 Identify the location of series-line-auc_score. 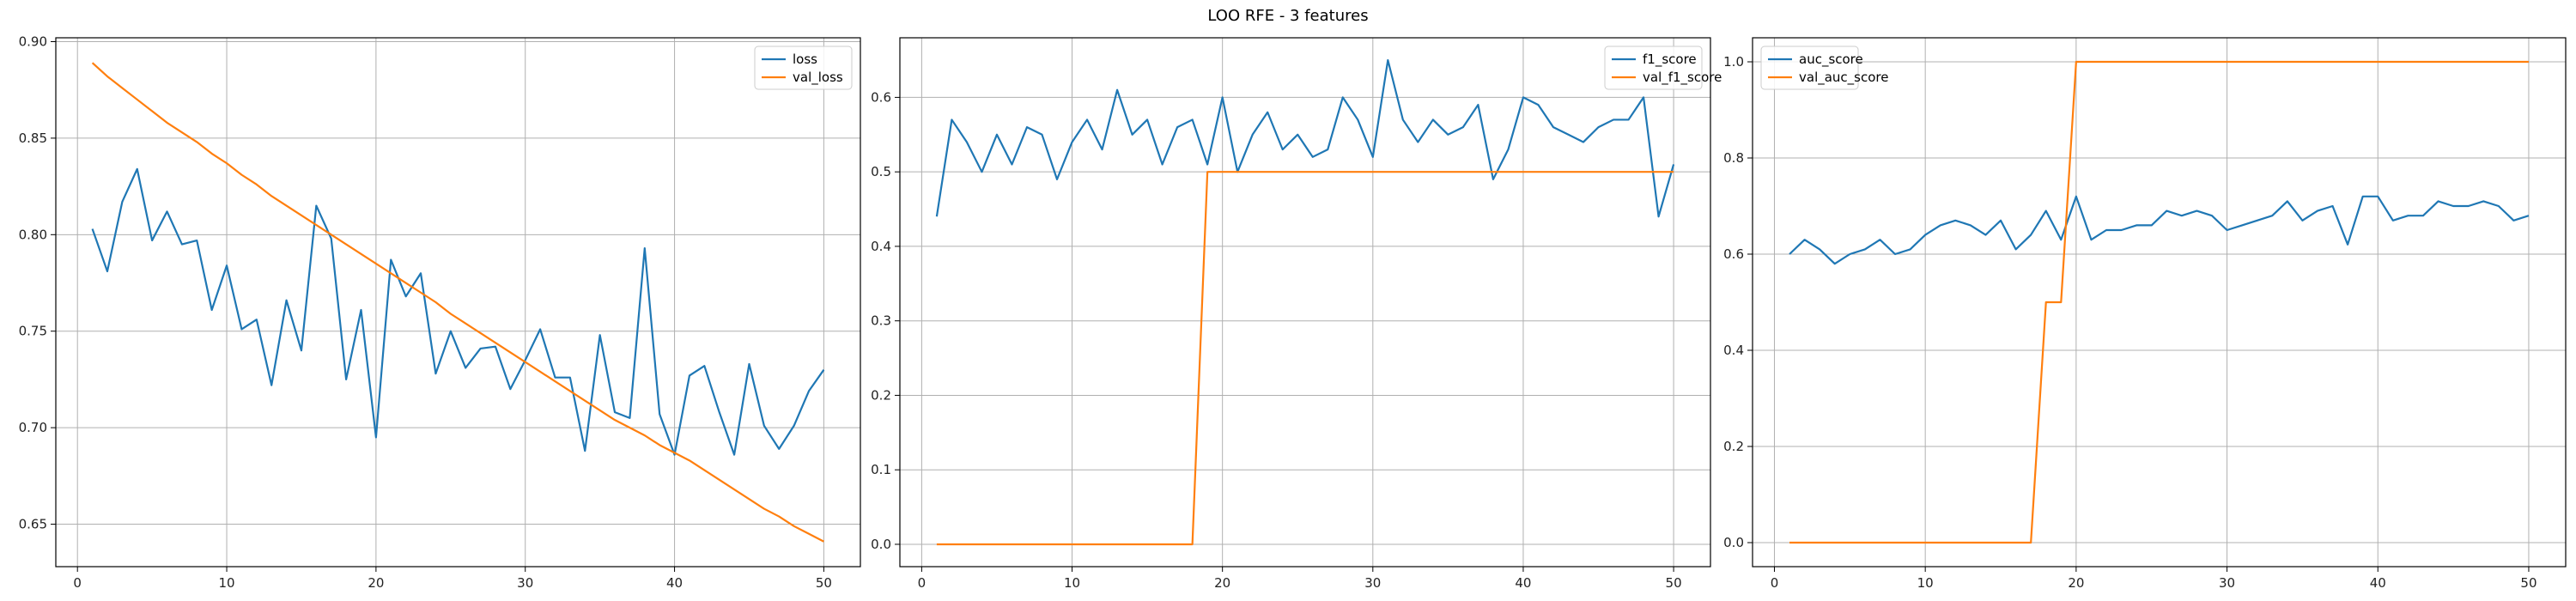
(2159, 230).